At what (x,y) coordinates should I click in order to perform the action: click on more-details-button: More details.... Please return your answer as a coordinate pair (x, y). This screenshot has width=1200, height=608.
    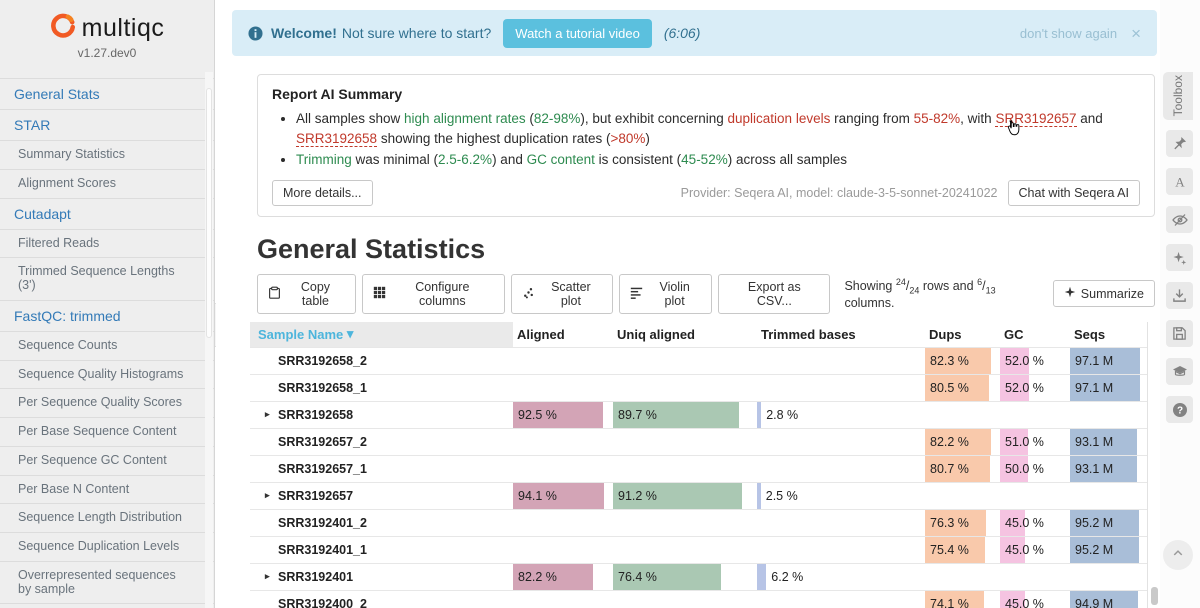
    Looking at the image, I should click on (322, 192).